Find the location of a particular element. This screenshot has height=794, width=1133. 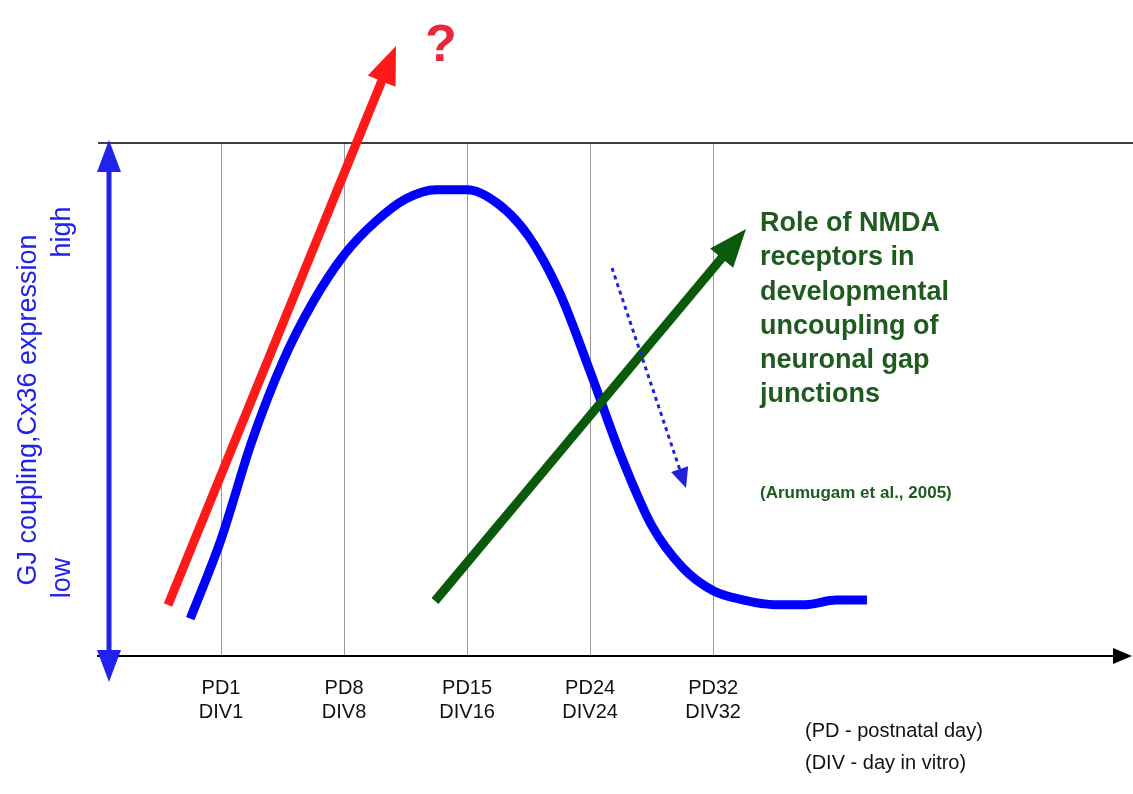

y-axis-title: GJ coupling,Cx36 expression is located at coordinates (27, 410).